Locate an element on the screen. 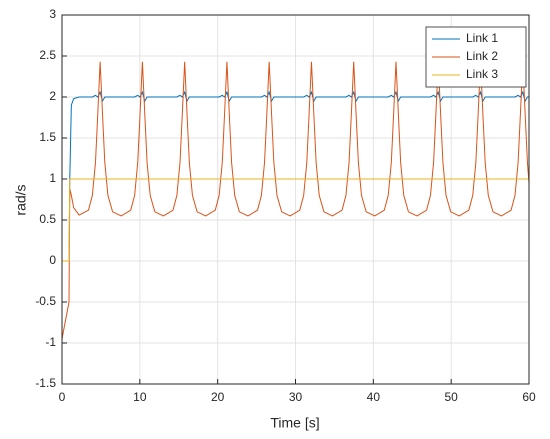  x-tick-label: 0 is located at coordinates (62, 397).